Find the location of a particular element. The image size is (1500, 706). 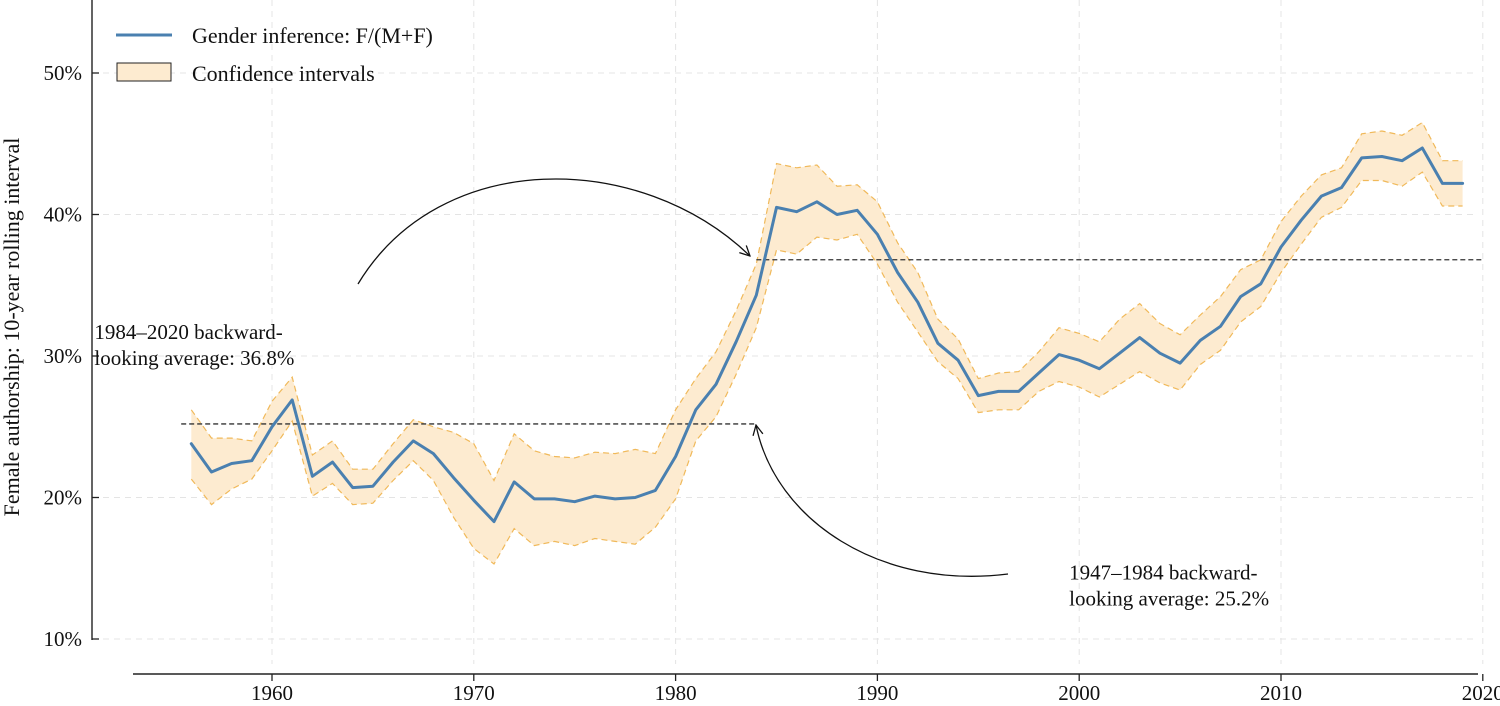

y-tick-label: 20% is located at coordinates (63, 498).